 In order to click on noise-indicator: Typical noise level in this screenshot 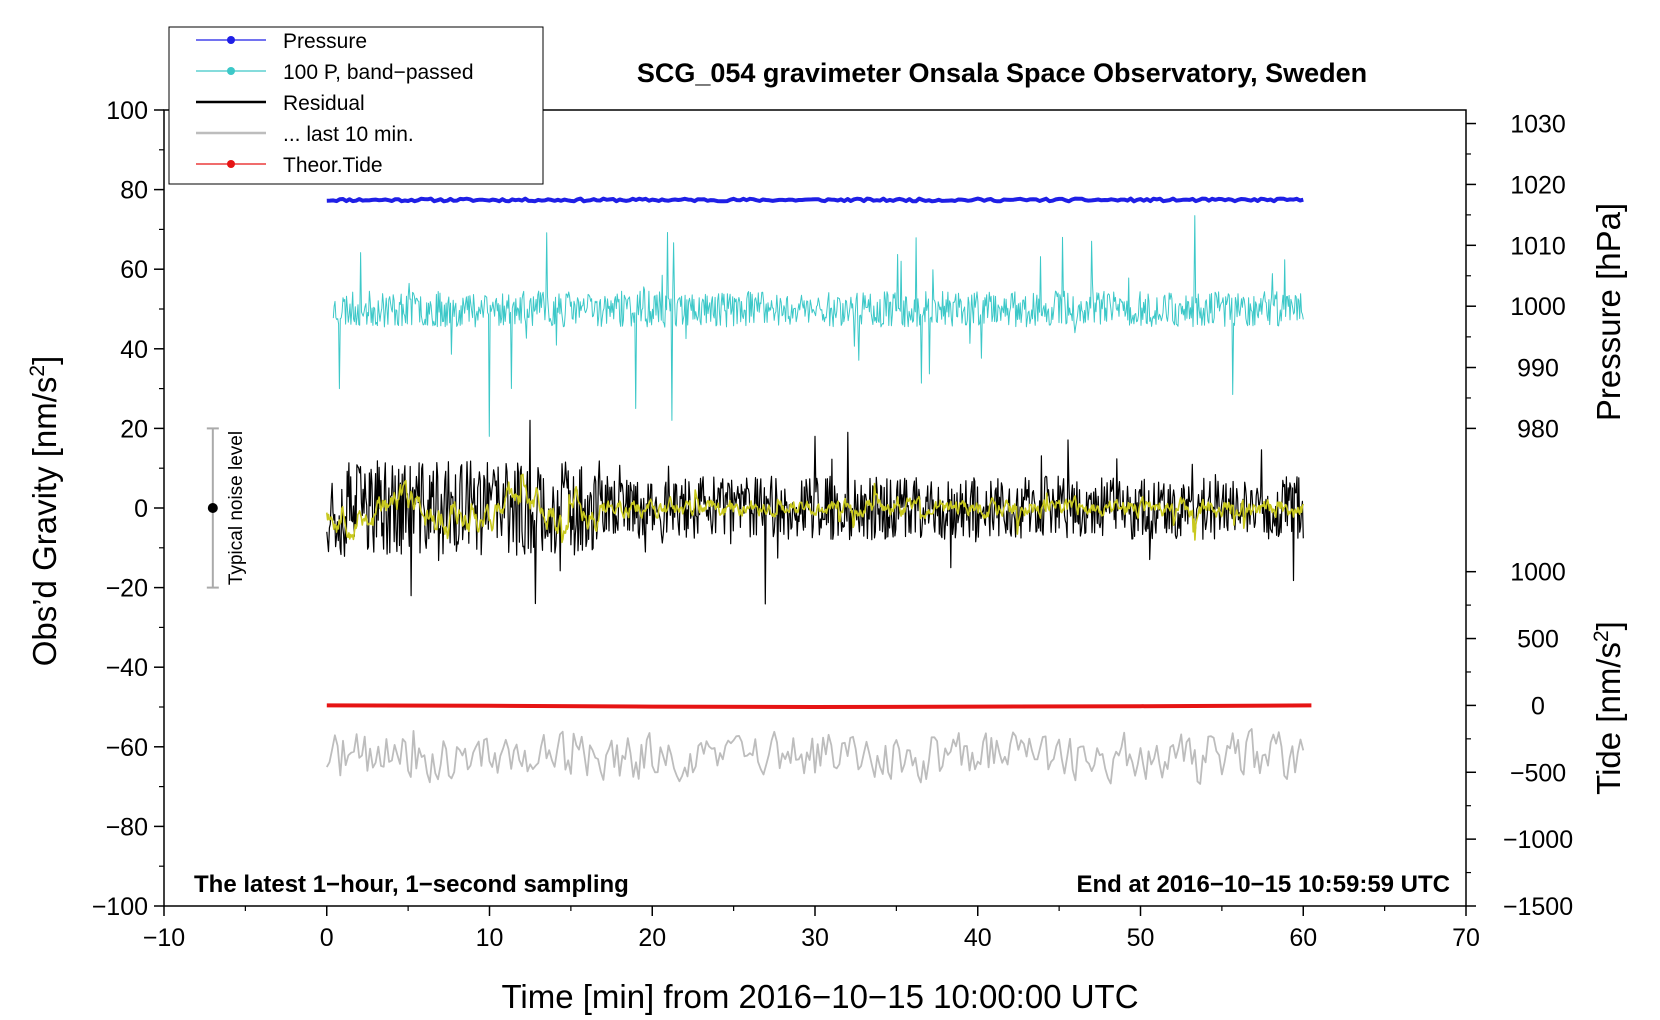, I will do `click(226, 508)`.